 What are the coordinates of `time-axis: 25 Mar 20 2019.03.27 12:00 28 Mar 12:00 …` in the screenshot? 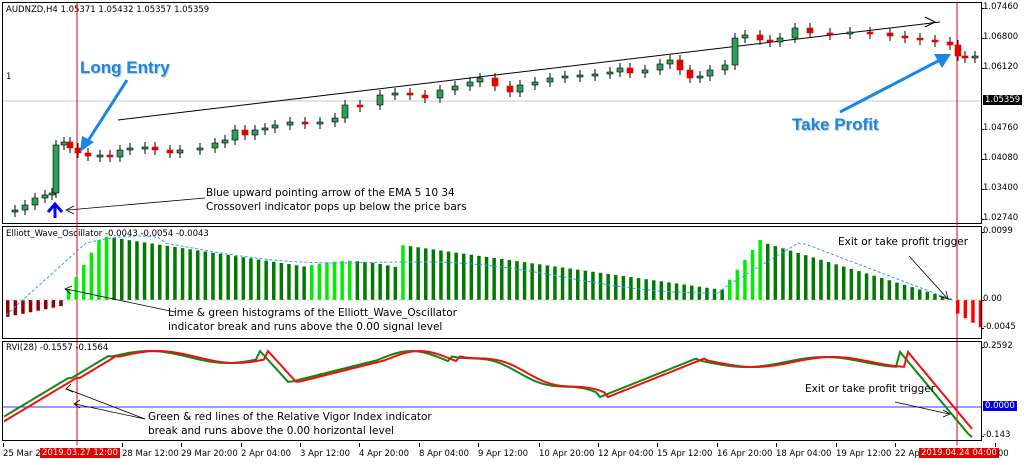 It's located at (512, 453).